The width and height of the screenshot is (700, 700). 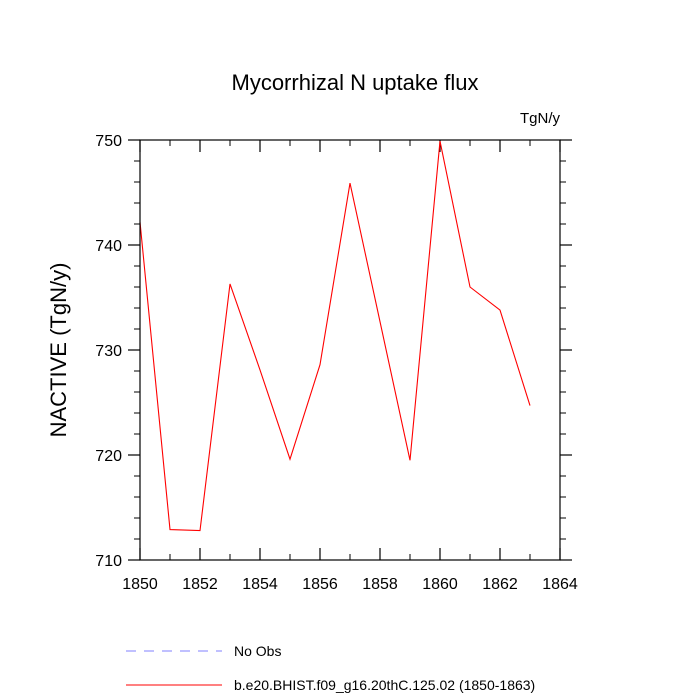 I want to click on x-tick-label: 1850, so click(x=140, y=584).